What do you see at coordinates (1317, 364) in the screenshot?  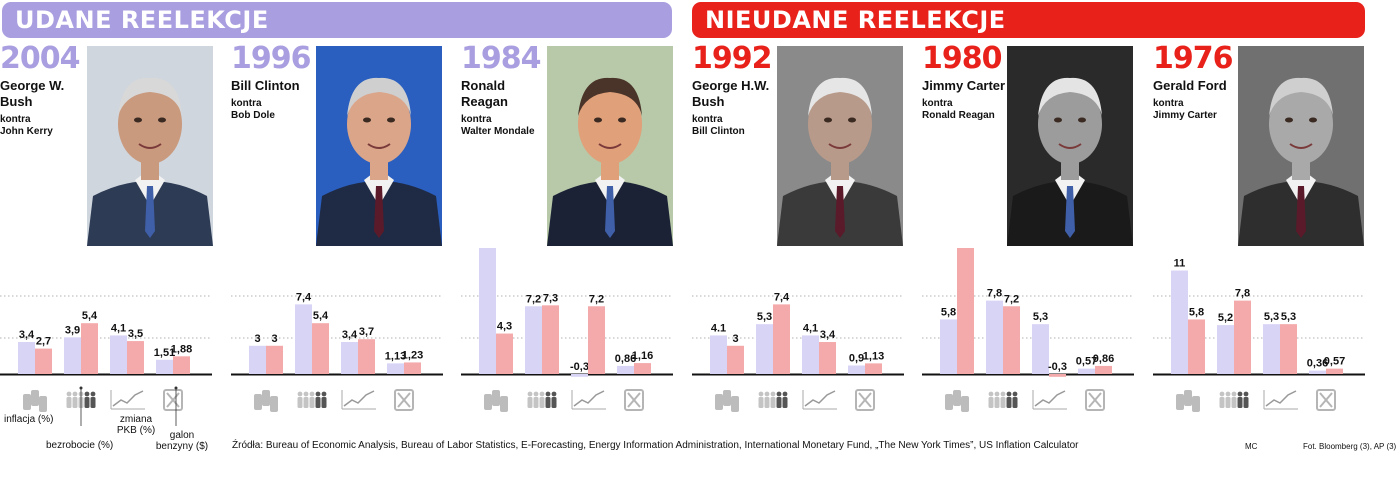 I see `data-label: 0,36` at bounding box center [1317, 364].